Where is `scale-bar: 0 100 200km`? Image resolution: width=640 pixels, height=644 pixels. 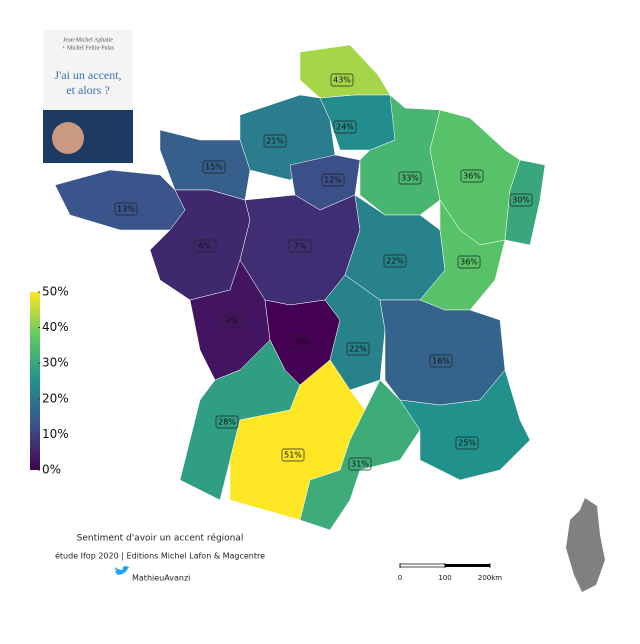
scale-bar: 0 100 200km is located at coordinates (450, 572).